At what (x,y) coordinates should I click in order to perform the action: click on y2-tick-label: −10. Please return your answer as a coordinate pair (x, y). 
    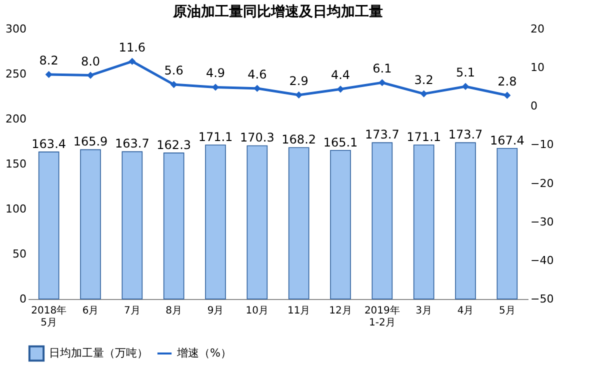
    Looking at the image, I should click on (542, 145).